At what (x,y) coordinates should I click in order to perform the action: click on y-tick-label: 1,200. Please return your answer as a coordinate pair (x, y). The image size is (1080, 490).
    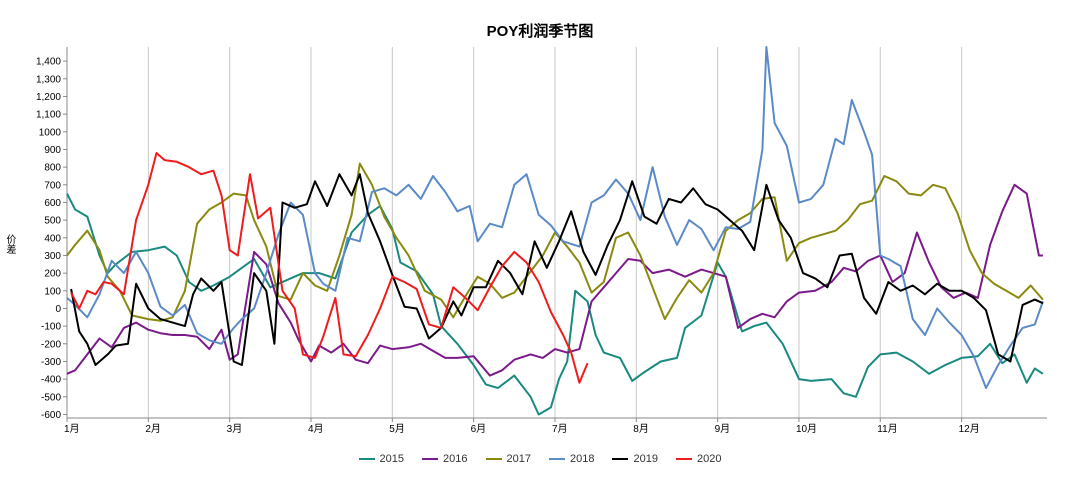
    Looking at the image, I should click on (48, 97).